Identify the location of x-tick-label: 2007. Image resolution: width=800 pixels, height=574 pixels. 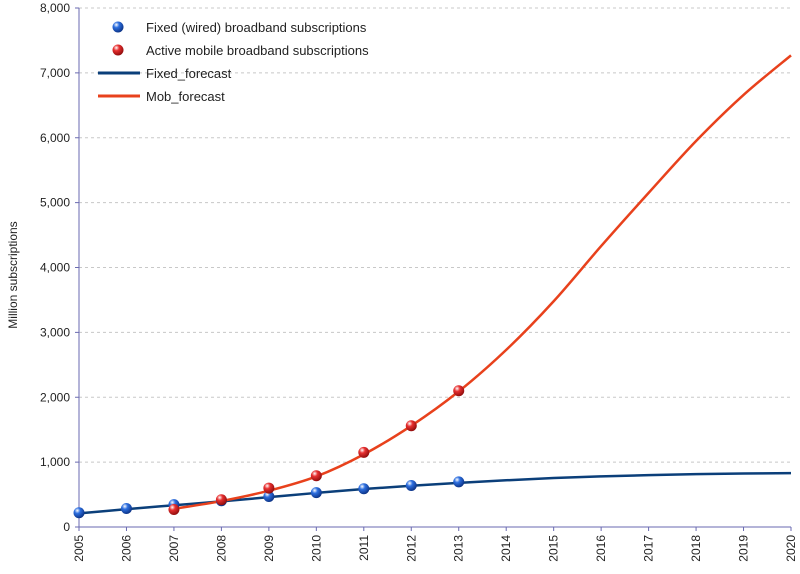
(174, 548).